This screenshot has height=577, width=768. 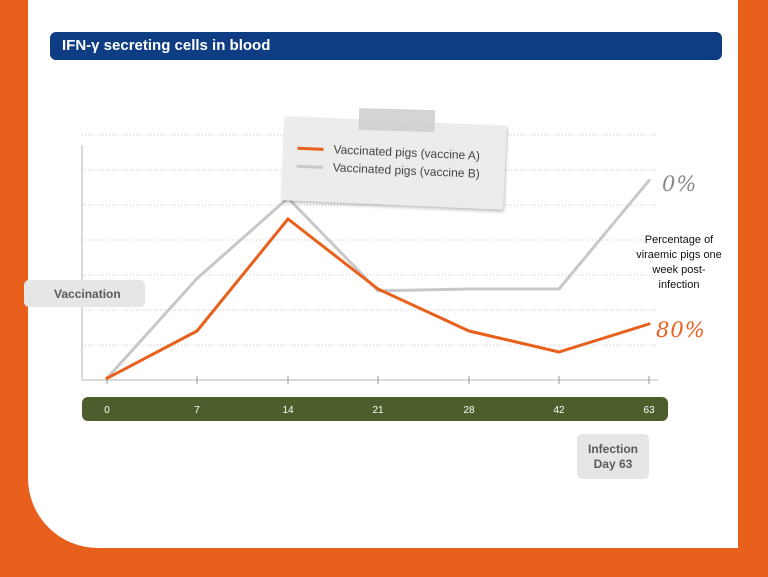 What do you see at coordinates (681, 330) in the screenshot?
I see `vaccine-a-viraemic-percent: 80%` at bounding box center [681, 330].